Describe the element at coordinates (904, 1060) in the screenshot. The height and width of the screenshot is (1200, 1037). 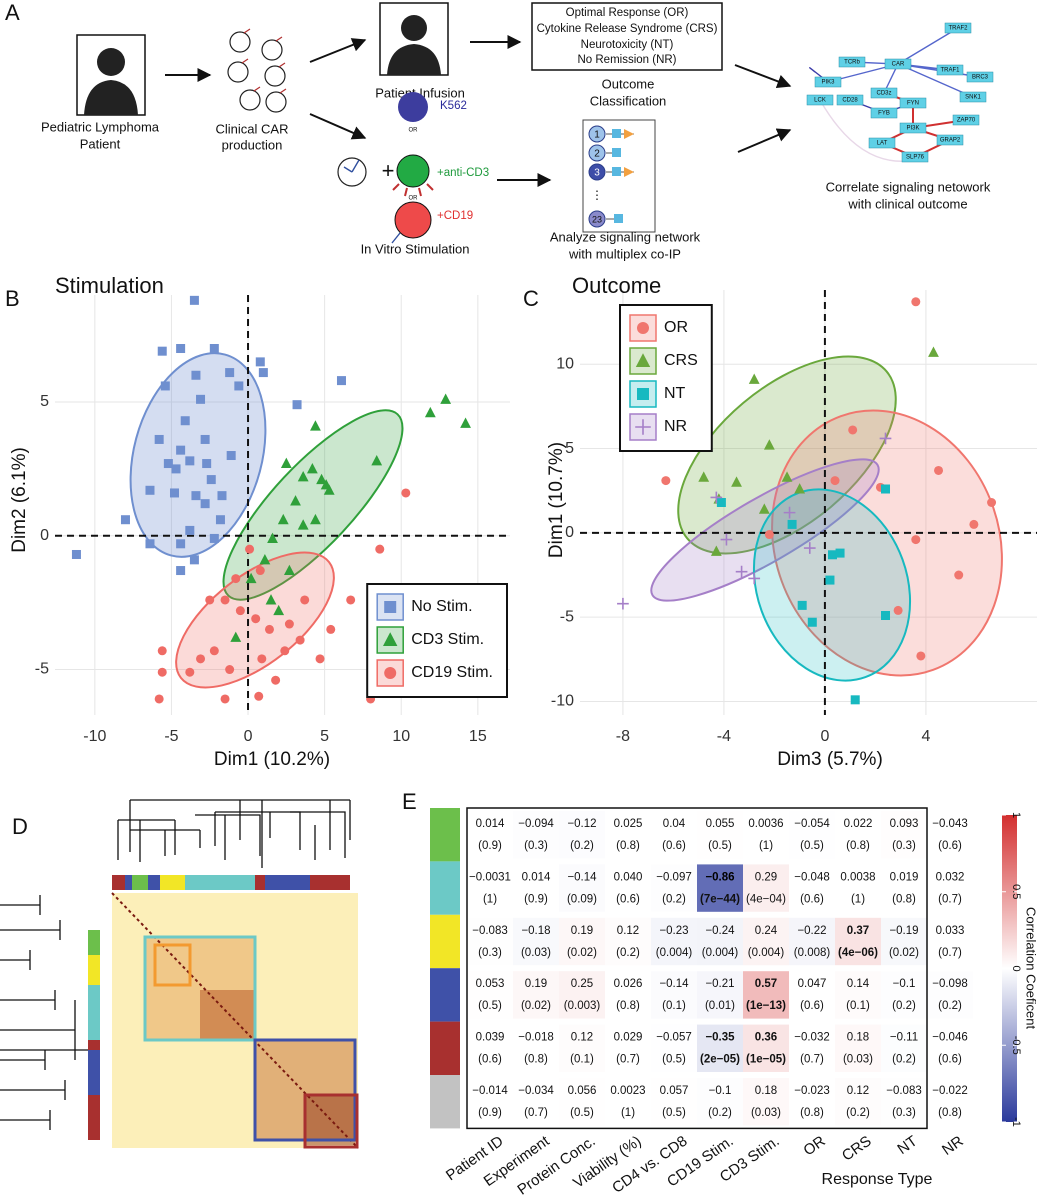
I see `cell-p-value: (0.2)` at that location.